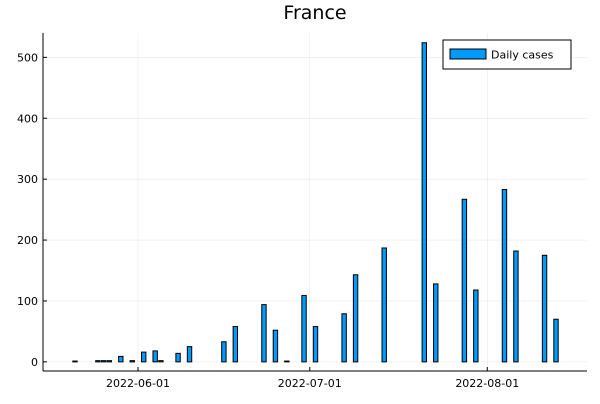 The height and width of the screenshot is (404, 600). What do you see at coordinates (27, 179) in the screenshot?
I see `y-tick-label: 300` at bounding box center [27, 179].